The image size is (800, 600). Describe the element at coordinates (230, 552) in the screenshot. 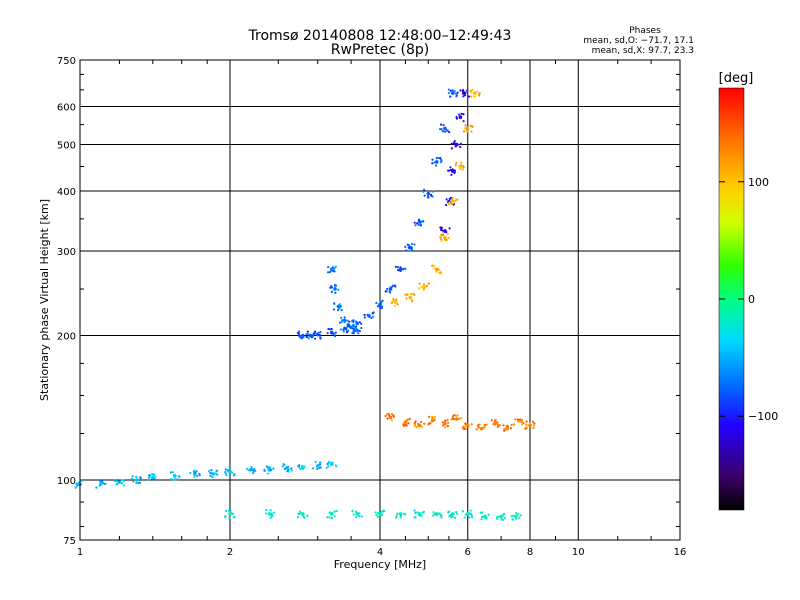

I see `x-tick-label: 2` at that location.